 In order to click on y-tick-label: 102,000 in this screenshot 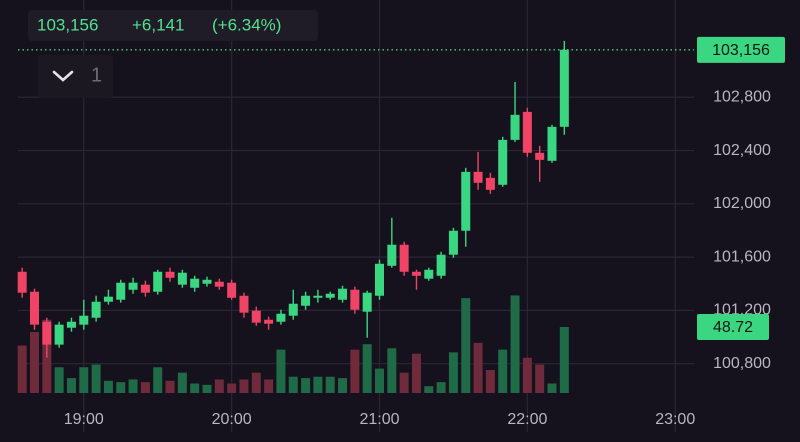, I will do `click(742, 203)`.